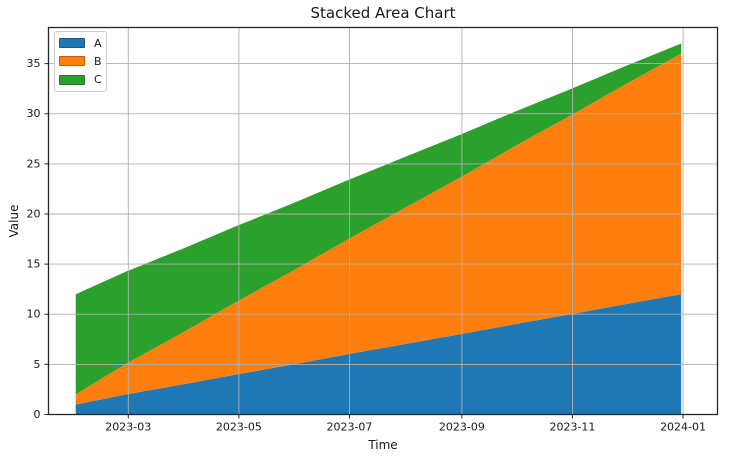  Describe the element at coordinates (34, 213) in the screenshot. I see `y-tick-label: 20` at that location.